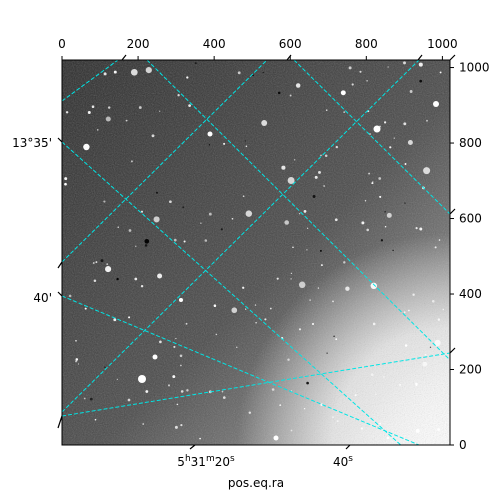  What do you see at coordinates (214, 44) in the screenshot?
I see `x-top-tick-label: 400` at bounding box center [214, 44].